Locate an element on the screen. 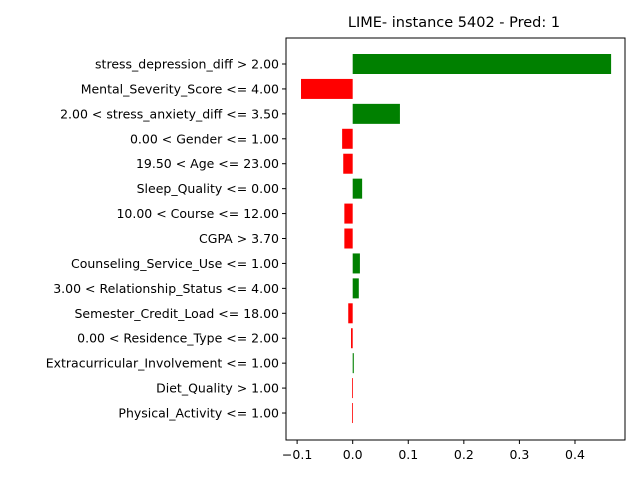 The width and height of the screenshot is (640, 480). x-ticks: −0.1 0.0 0.1 0.2 0.3 0.4 is located at coordinates (433, 451).